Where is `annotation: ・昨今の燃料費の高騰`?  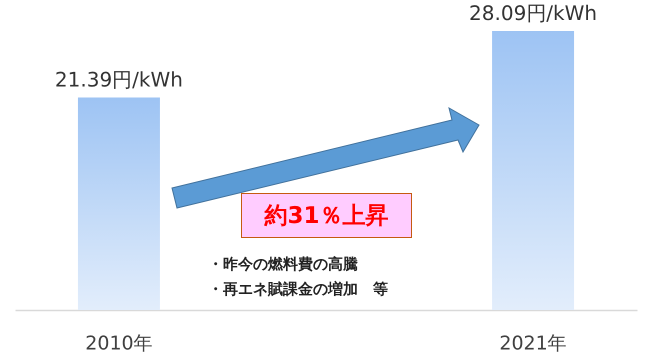
annotation: ・昨今の燃料費の高騰 is located at coordinates (283, 264).